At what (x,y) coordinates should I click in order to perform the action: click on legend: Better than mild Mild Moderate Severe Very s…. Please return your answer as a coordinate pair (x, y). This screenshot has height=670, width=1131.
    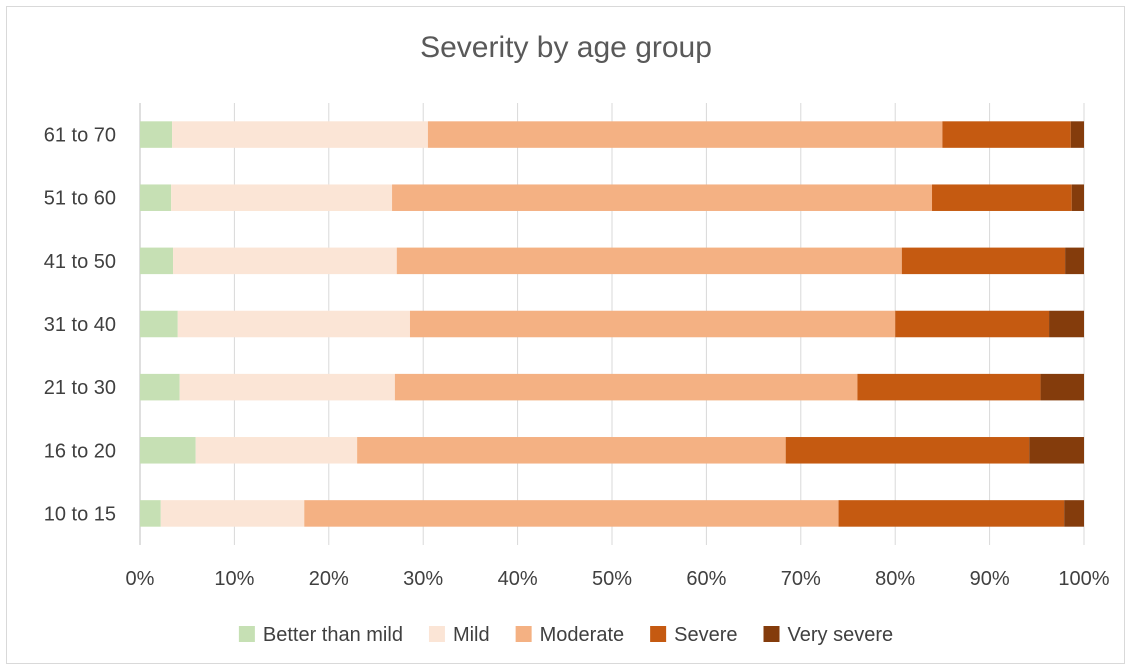
    Looking at the image, I should click on (566, 635).